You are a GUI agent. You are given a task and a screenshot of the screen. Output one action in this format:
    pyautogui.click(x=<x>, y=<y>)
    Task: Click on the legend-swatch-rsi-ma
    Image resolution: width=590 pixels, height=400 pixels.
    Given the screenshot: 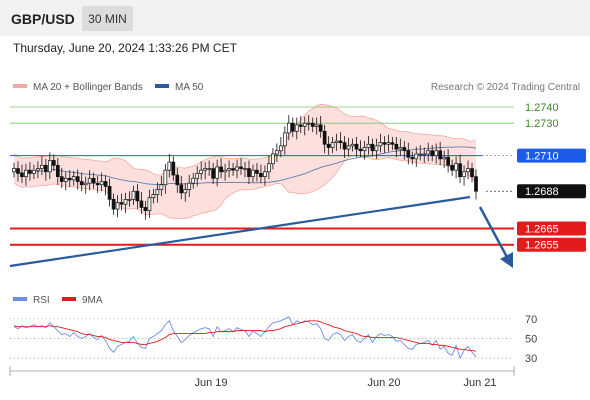 What is the action you would take?
    pyautogui.click(x=69, y=299)
    